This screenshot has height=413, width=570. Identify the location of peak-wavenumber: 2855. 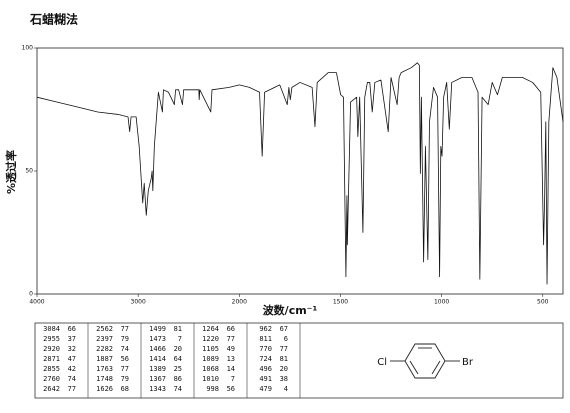
(51, 369).